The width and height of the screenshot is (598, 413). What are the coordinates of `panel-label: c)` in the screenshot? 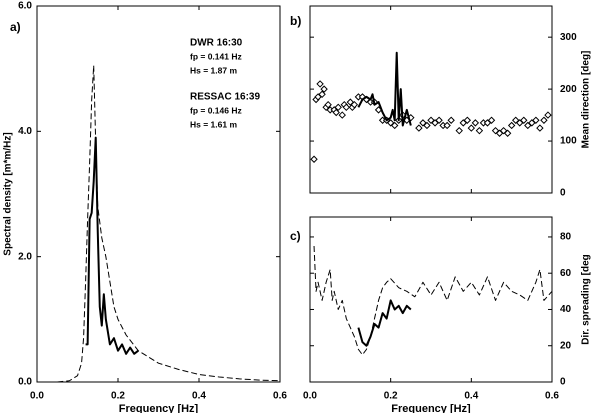 It's located at (295, 236).